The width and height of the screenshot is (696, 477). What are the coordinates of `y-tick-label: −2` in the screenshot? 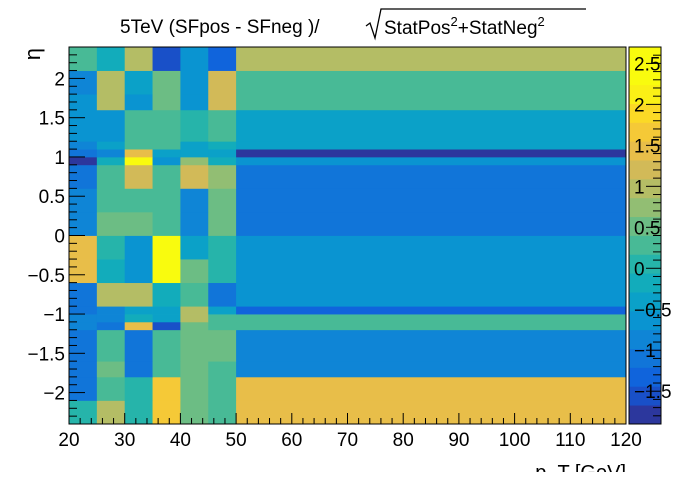 It's located at (54, 394).